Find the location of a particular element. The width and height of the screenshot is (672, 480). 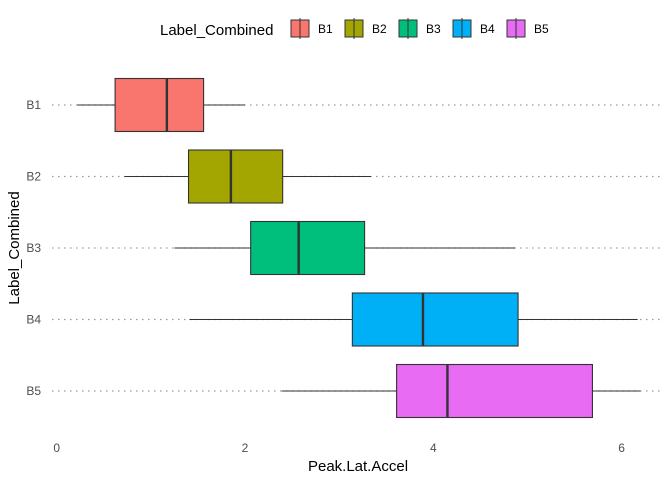

y-tick-label: B1 is located at coordinates (33, 105).